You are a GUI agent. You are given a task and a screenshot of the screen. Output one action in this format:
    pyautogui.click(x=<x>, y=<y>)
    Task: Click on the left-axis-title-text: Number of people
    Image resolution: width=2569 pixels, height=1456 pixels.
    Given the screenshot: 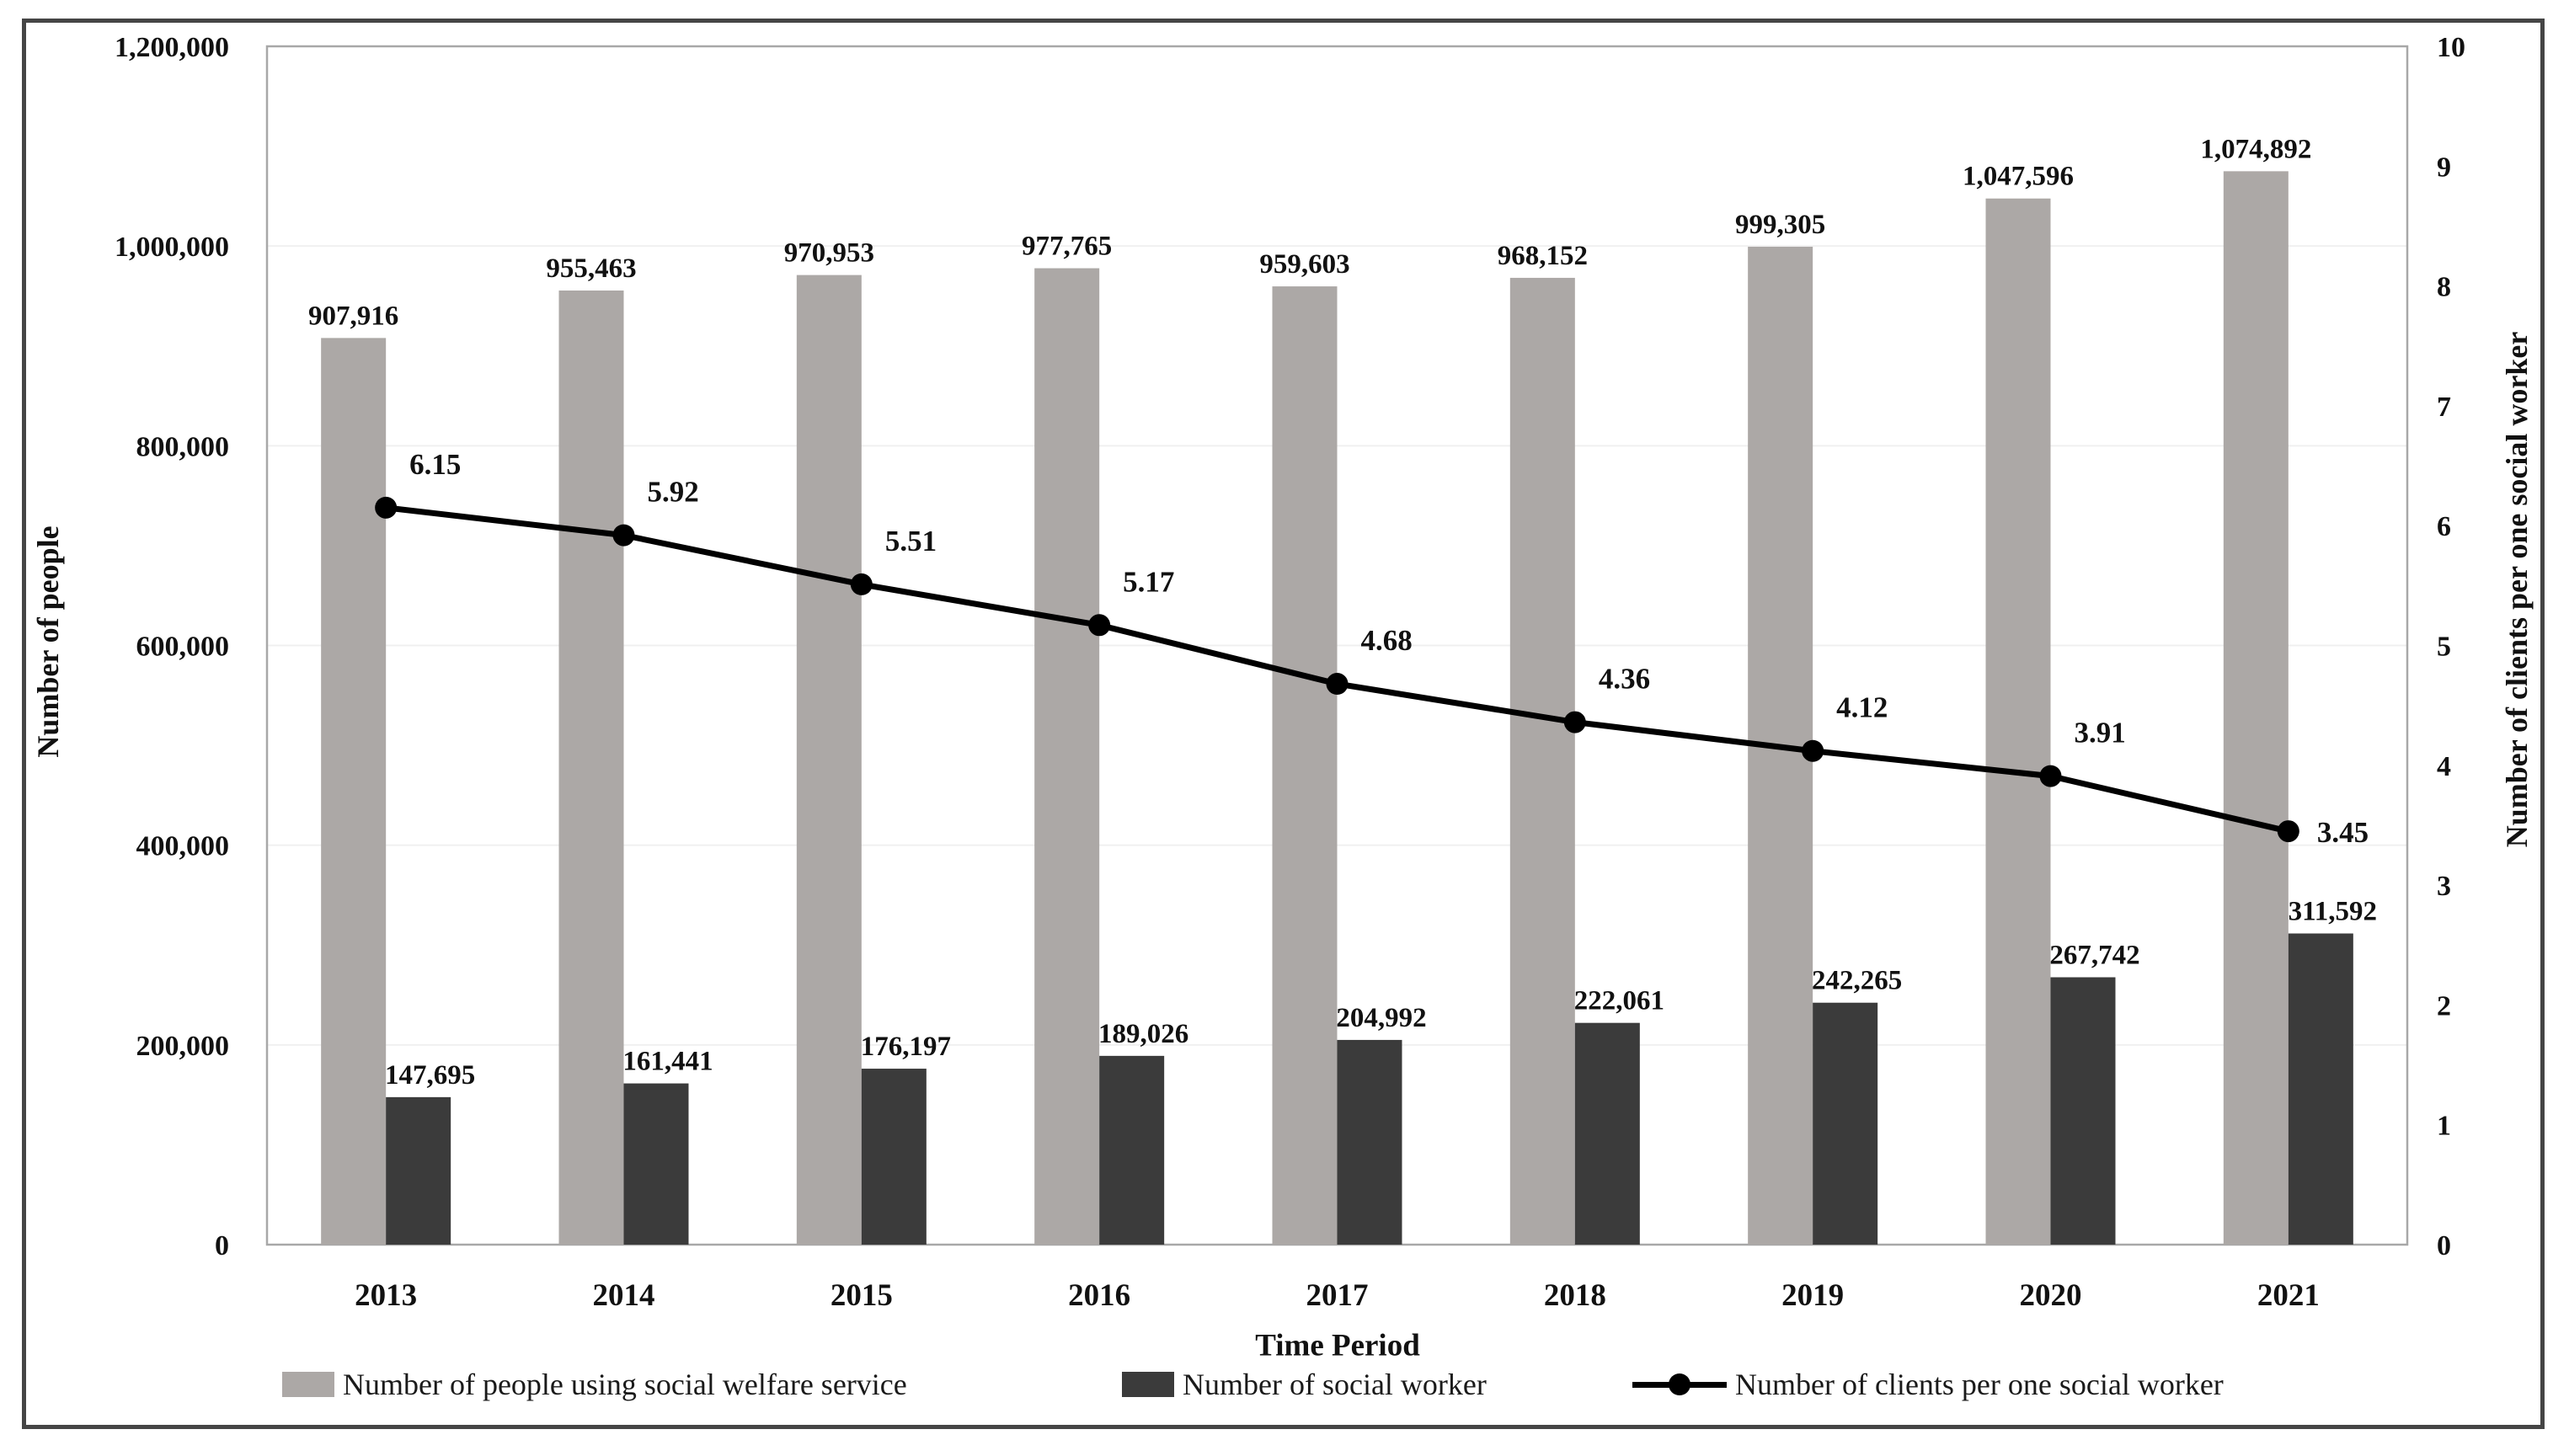 What is the action you would take?
    pyautogui.click(x=48, y=641)
    